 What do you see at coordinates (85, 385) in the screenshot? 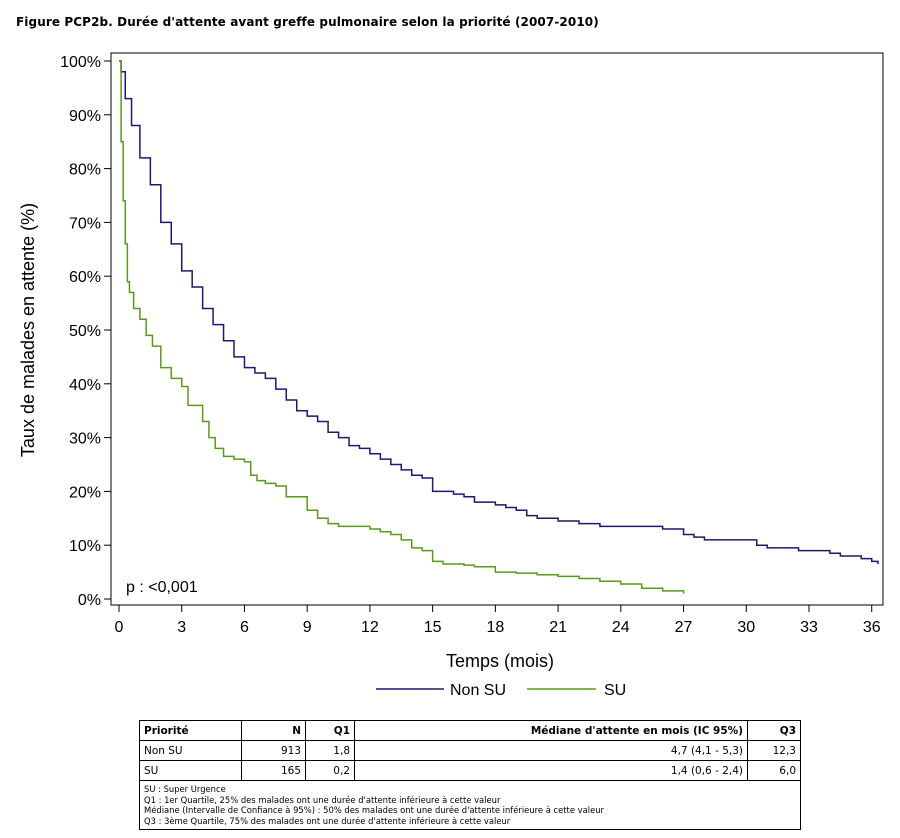
I see `y-tick-label: 40%` at bounding box center [85, 385].